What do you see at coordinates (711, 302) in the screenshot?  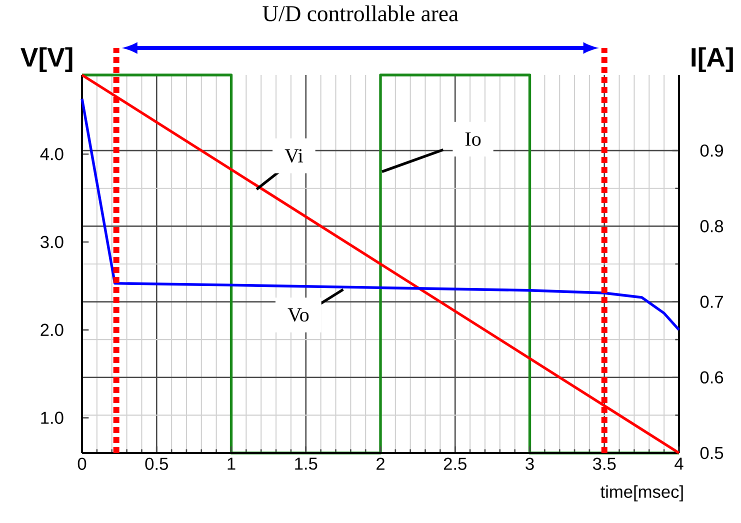 I see `y2-tick-label: 0.7` at bounding box center [711, 302].